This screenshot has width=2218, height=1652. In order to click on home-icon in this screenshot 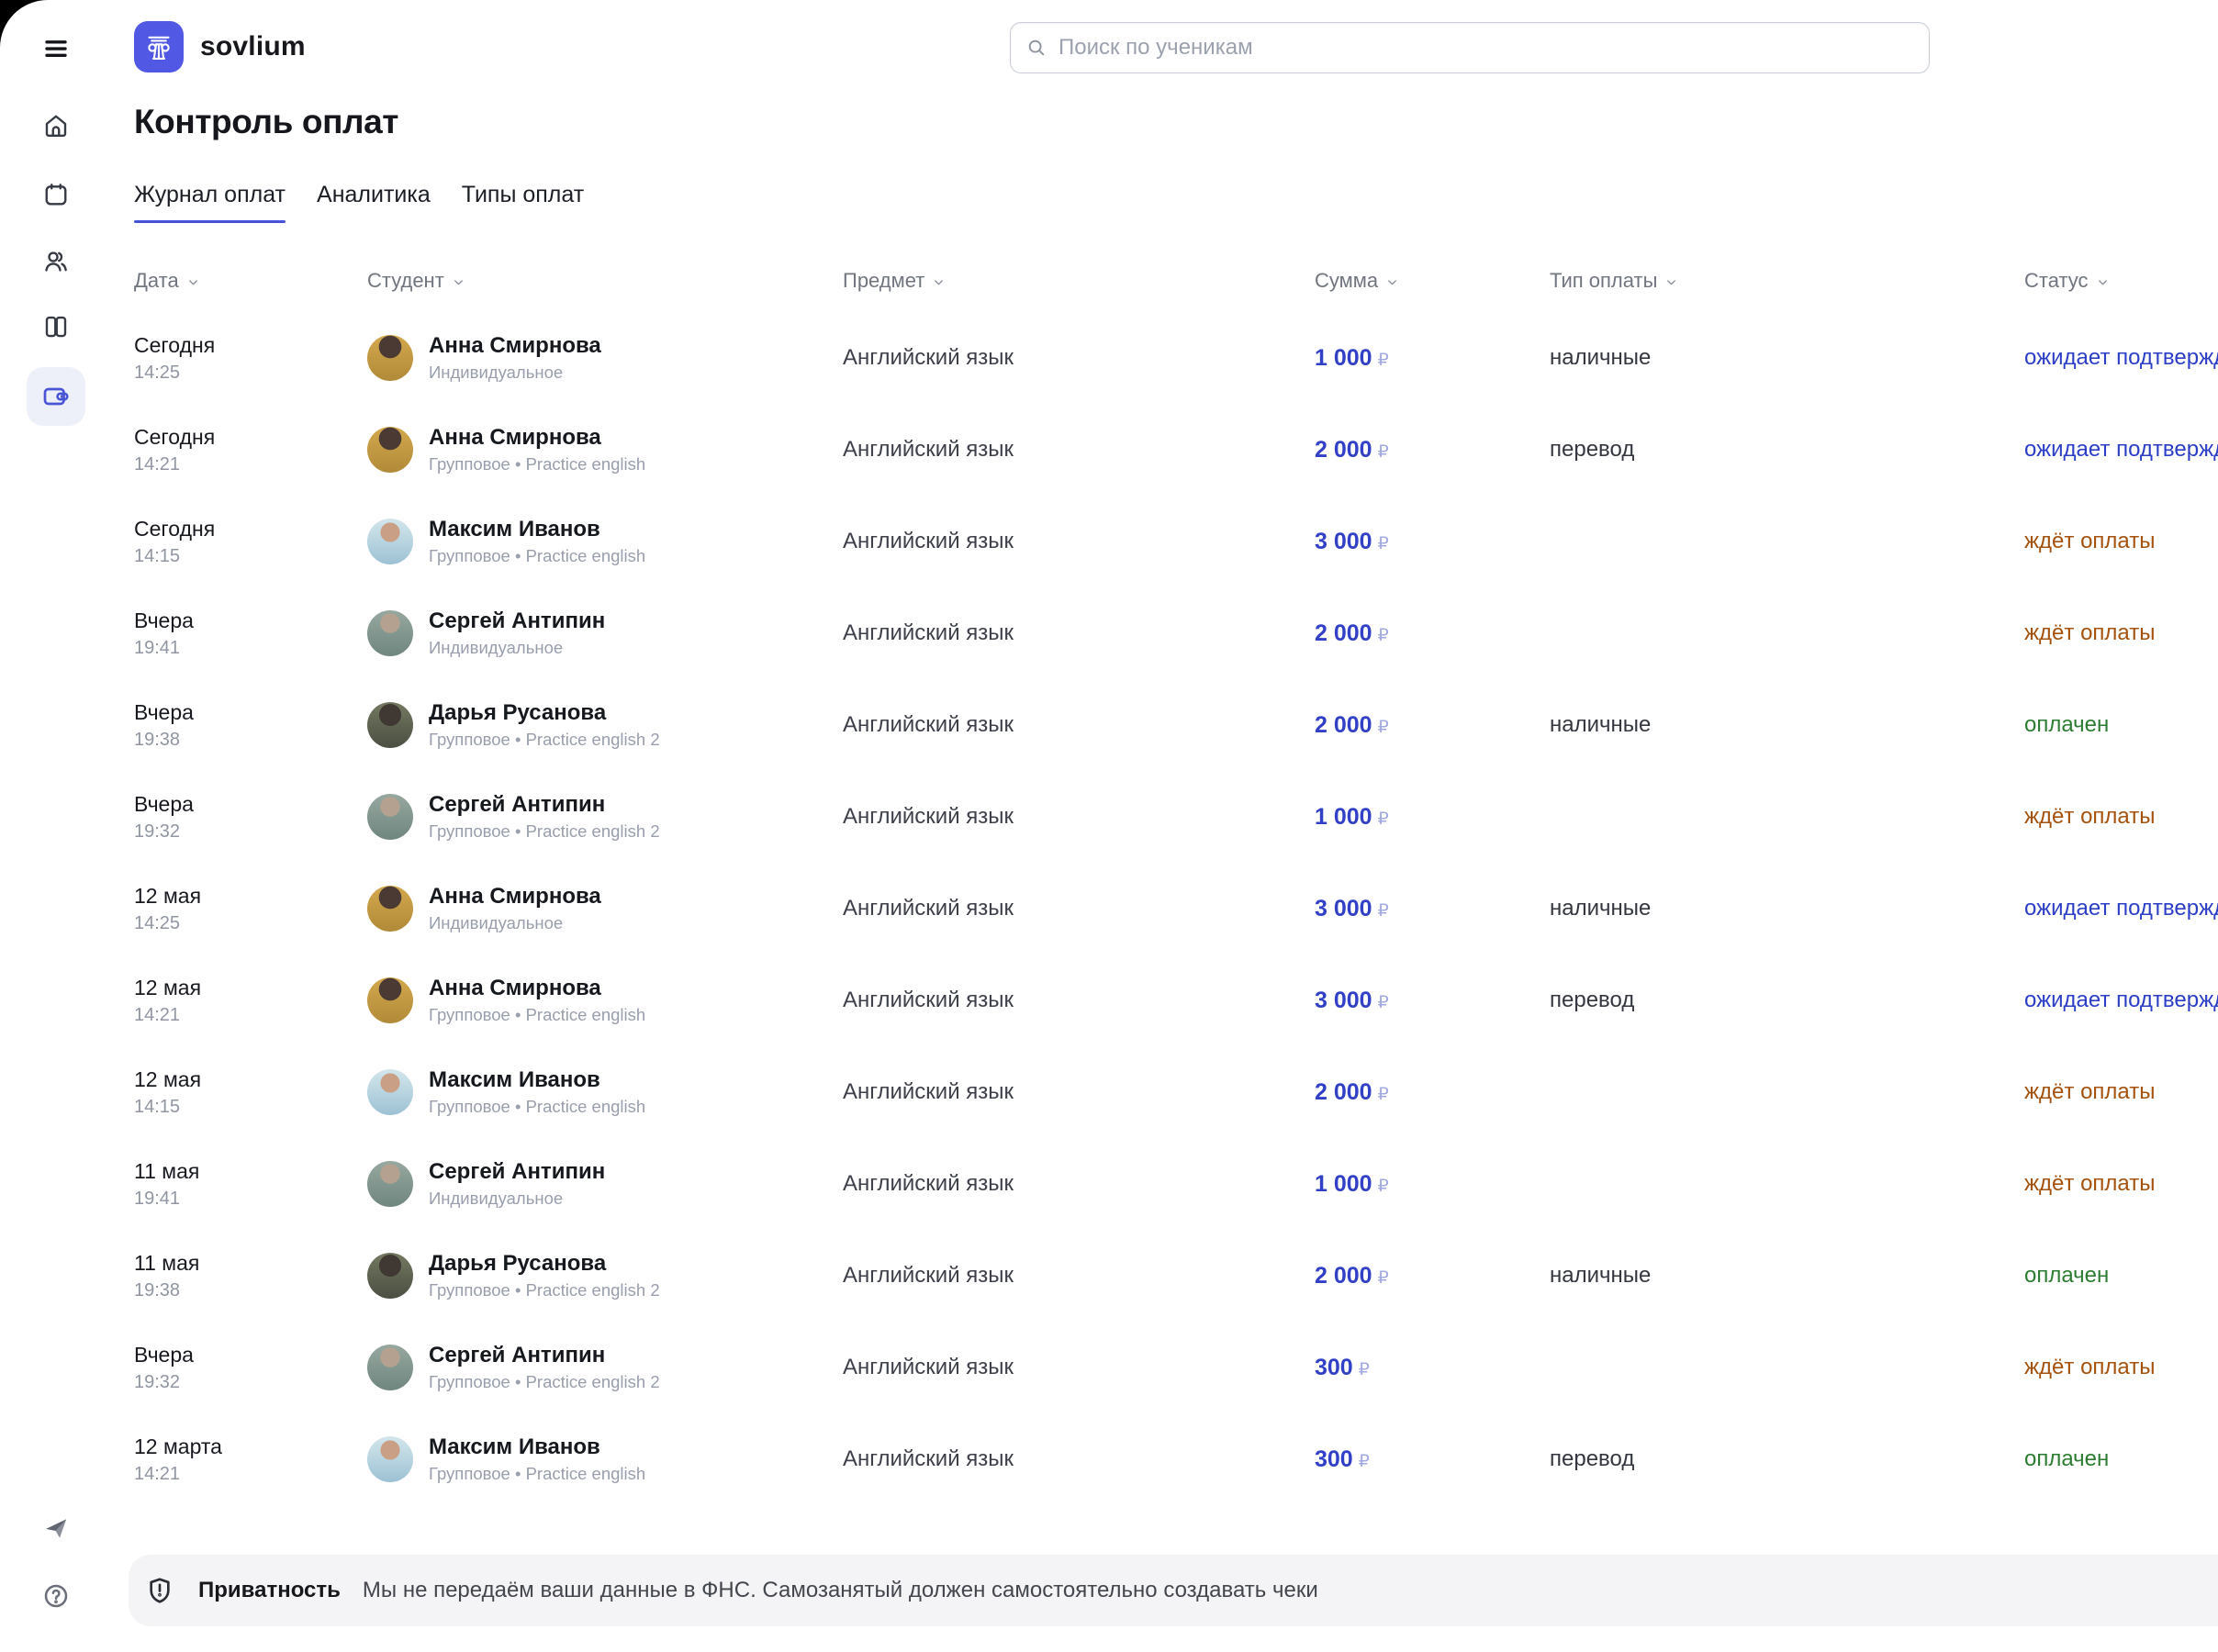, I will do `click(56, 126)`.